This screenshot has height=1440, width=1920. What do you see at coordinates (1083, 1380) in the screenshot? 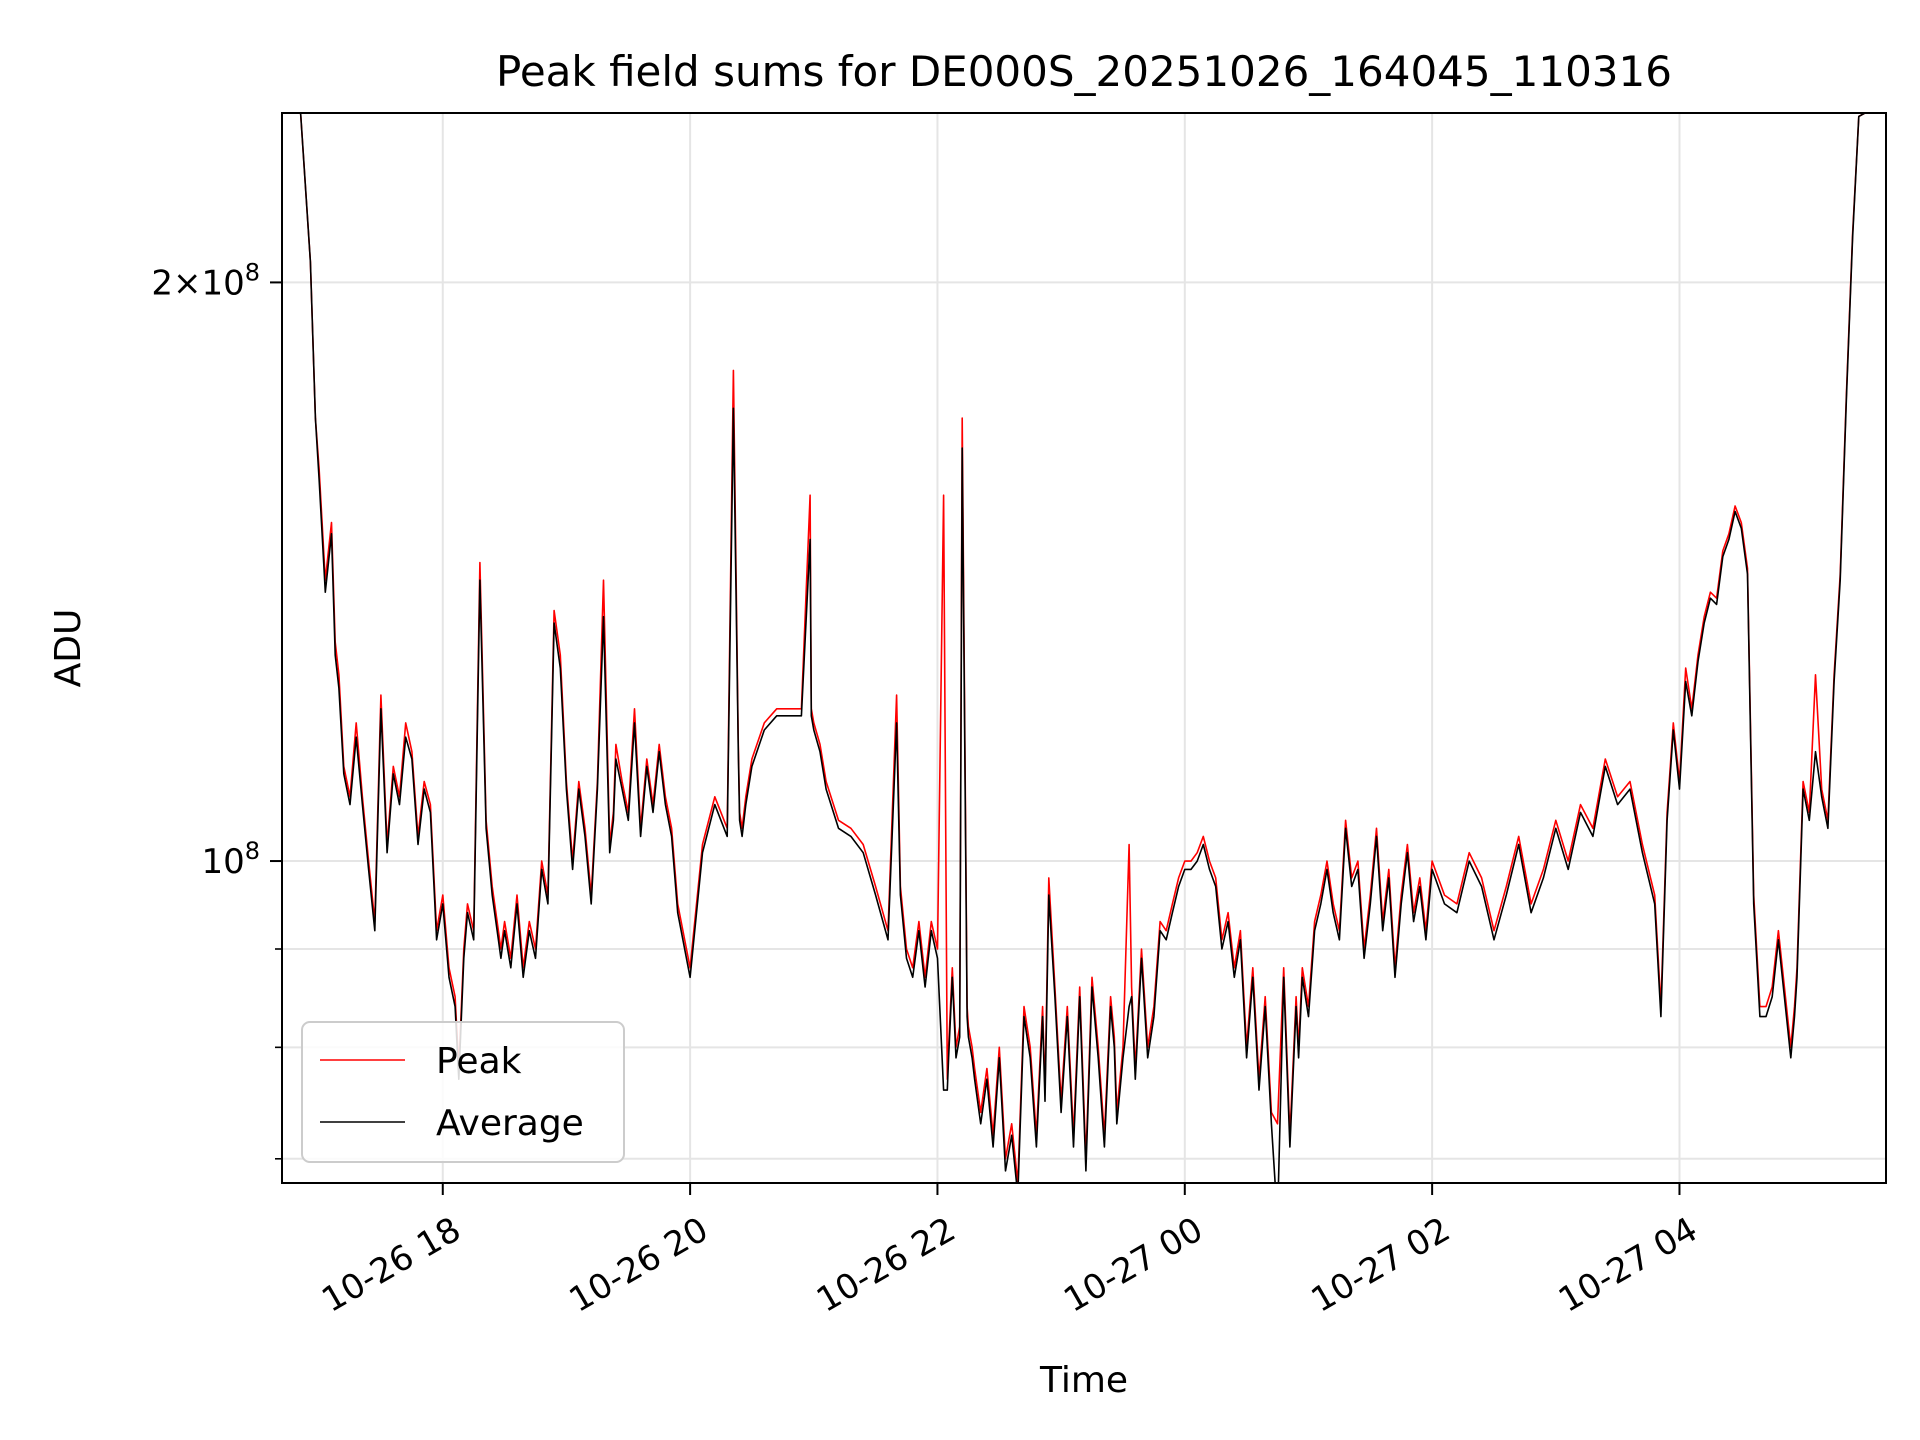
I see `x-axis-label: Time` at bounding box center [1083, 1380].